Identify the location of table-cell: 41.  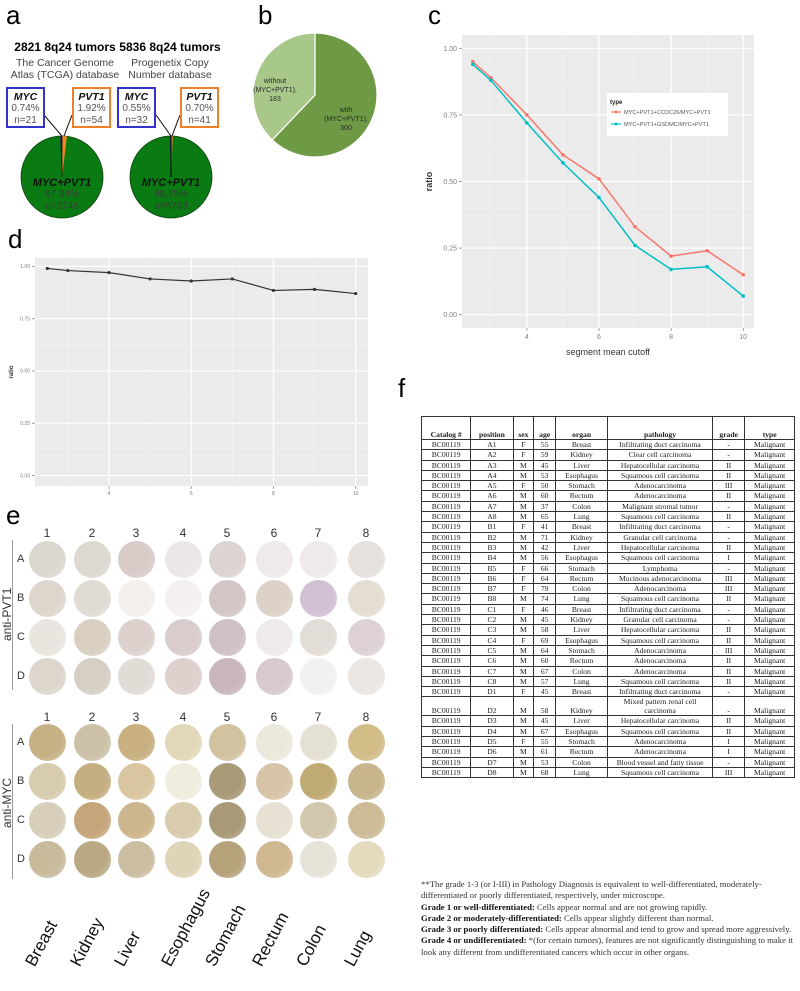
(545, 527).